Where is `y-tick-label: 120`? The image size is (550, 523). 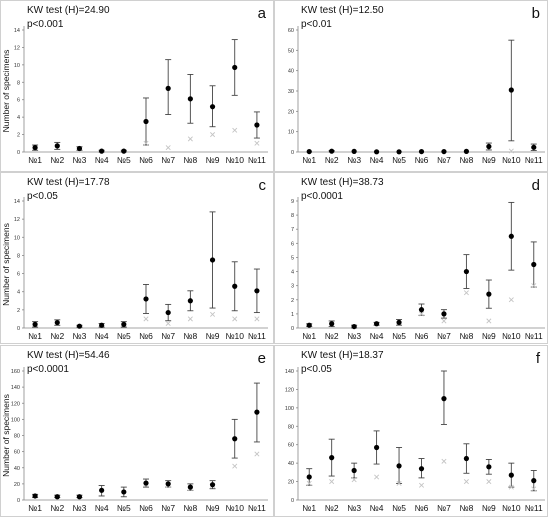 y-tick-label: 120 is located at coordinates (15, 404).